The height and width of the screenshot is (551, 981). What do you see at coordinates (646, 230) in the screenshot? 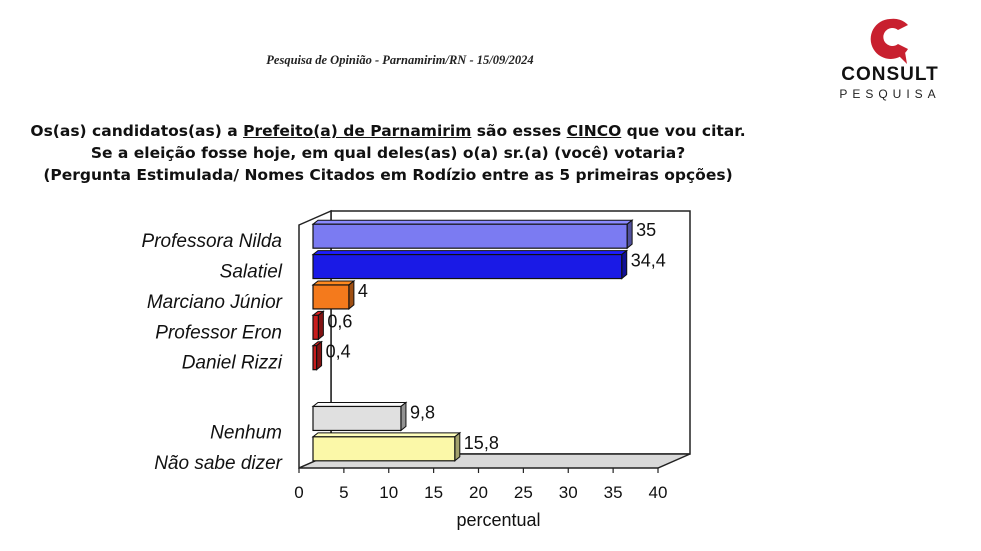
I see `value-label: 35` at bounding box center [646, 230].